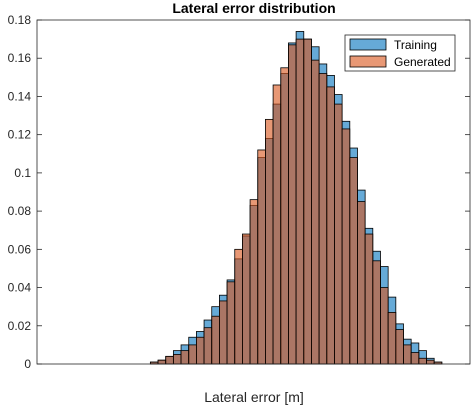 This screenshot has width=474, height=408. What do you see at coordinates (415, 45) in the screenshot?
I see `legend-label-training: Training` at bounding box center [415, 45].